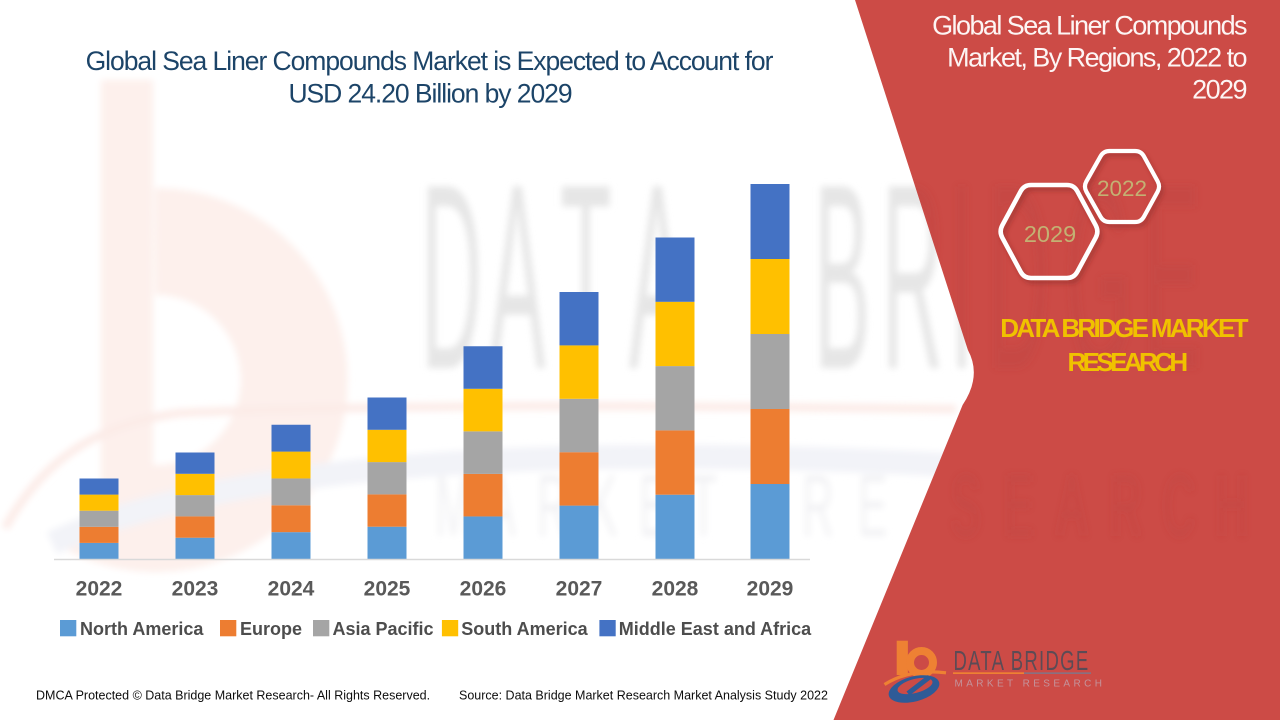  What do you see at coordinates (1232, 505) in the screenshot?
I see `svg-text: H` at bounding box center [1232, 505].